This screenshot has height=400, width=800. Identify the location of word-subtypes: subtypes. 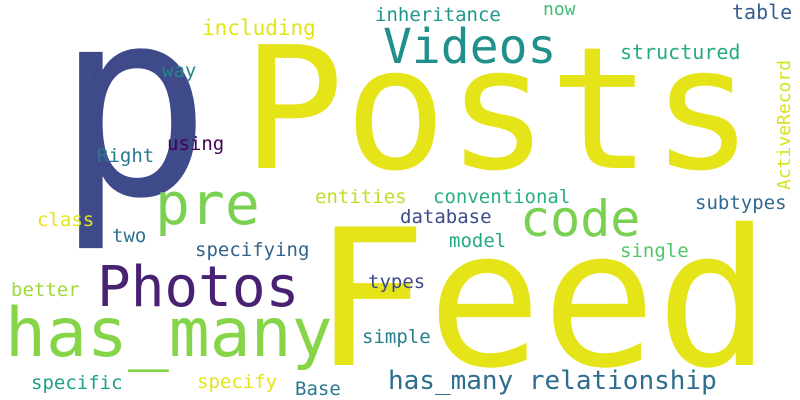
(741, 203).